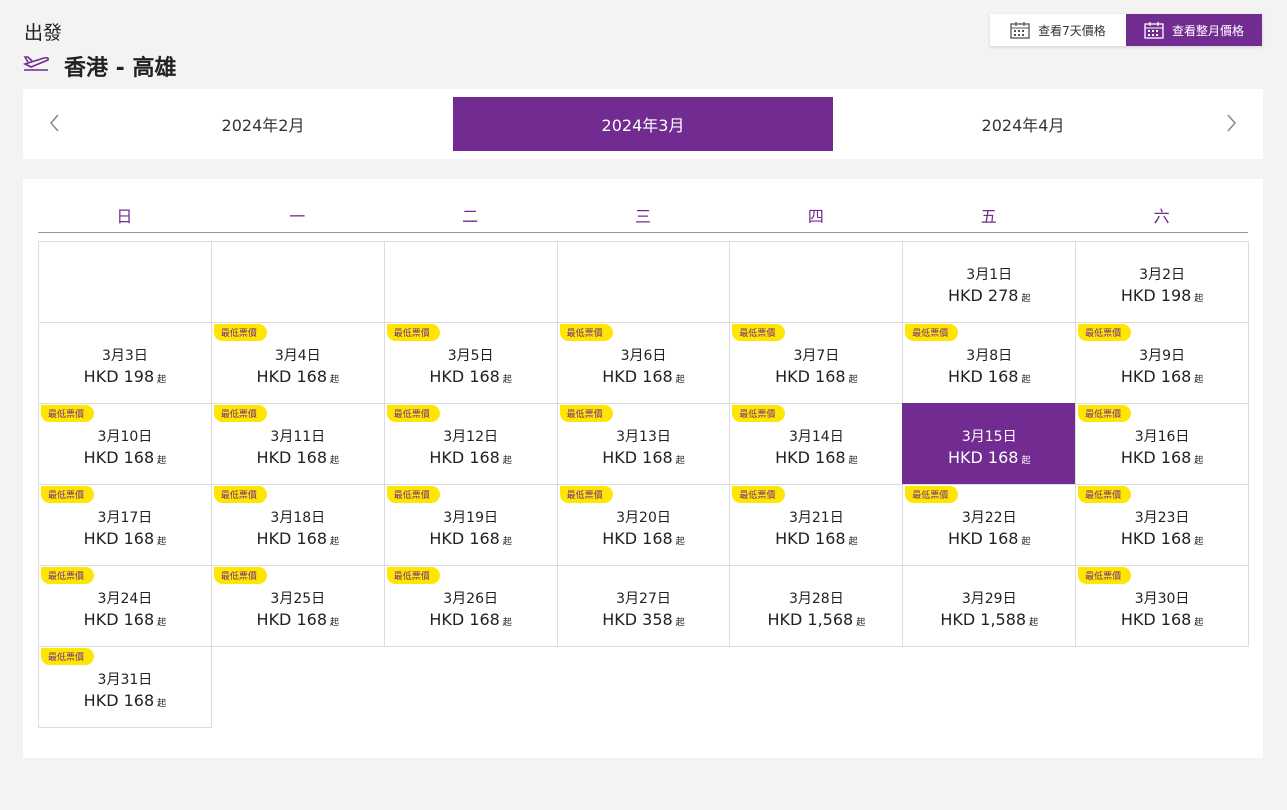 Image resolution: width=1287 pixels, height=810 pixels. What do you see at coordinates (1162, 525) in the screenshot?
I see `day-cell: 最低票價 3月23日 HKD 168 起` at bounding box center [1162, 525].